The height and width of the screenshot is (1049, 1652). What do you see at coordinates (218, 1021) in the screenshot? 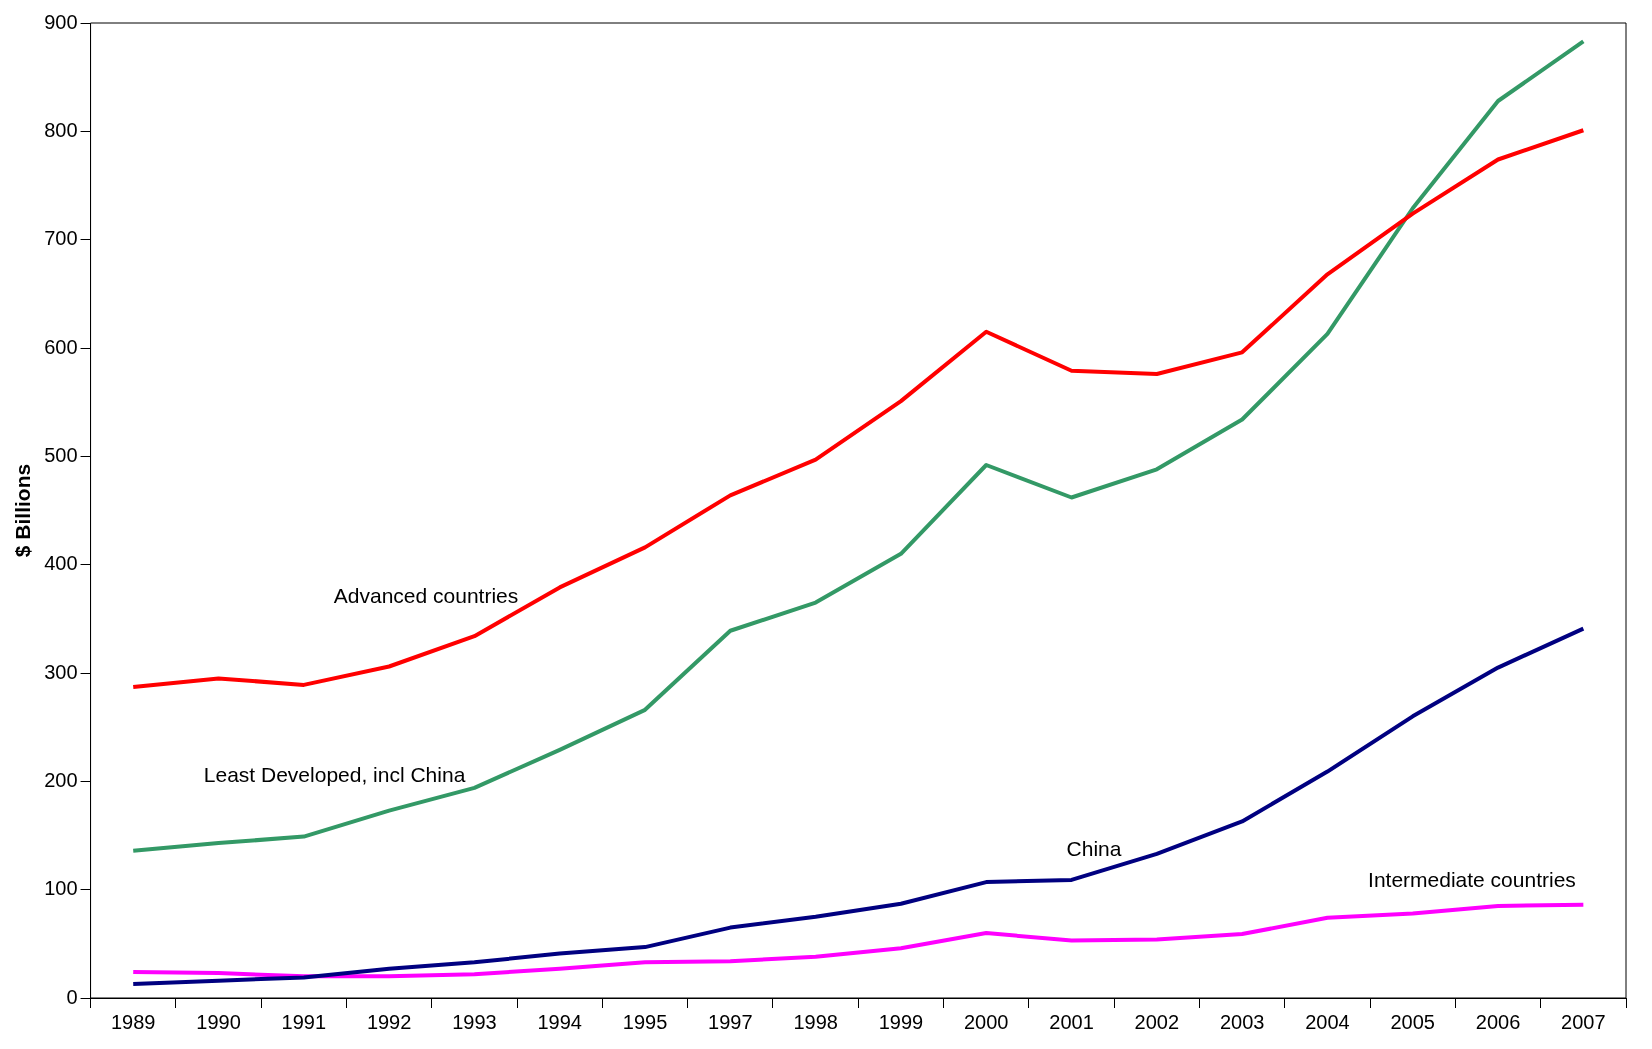
I see `x-tick-label: 1990` at bounding box center [218, 1021].